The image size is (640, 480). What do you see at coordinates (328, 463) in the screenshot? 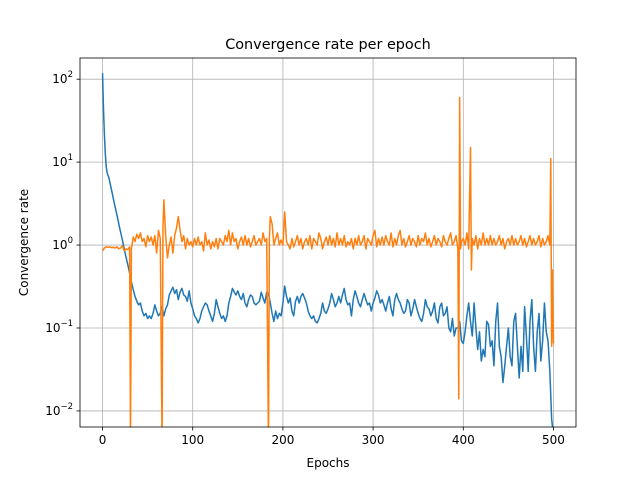
I see `x-axis-label: Epochs` at bounding box center [328, 463].